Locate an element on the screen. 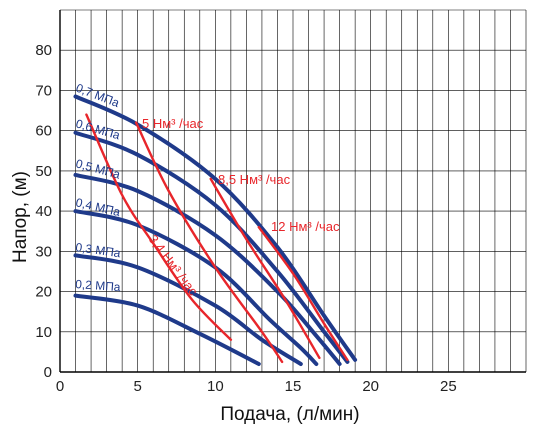 The width and height of the screenshot is (534, 431). y-tick-label: 30 is located at coordinates (43, 251).